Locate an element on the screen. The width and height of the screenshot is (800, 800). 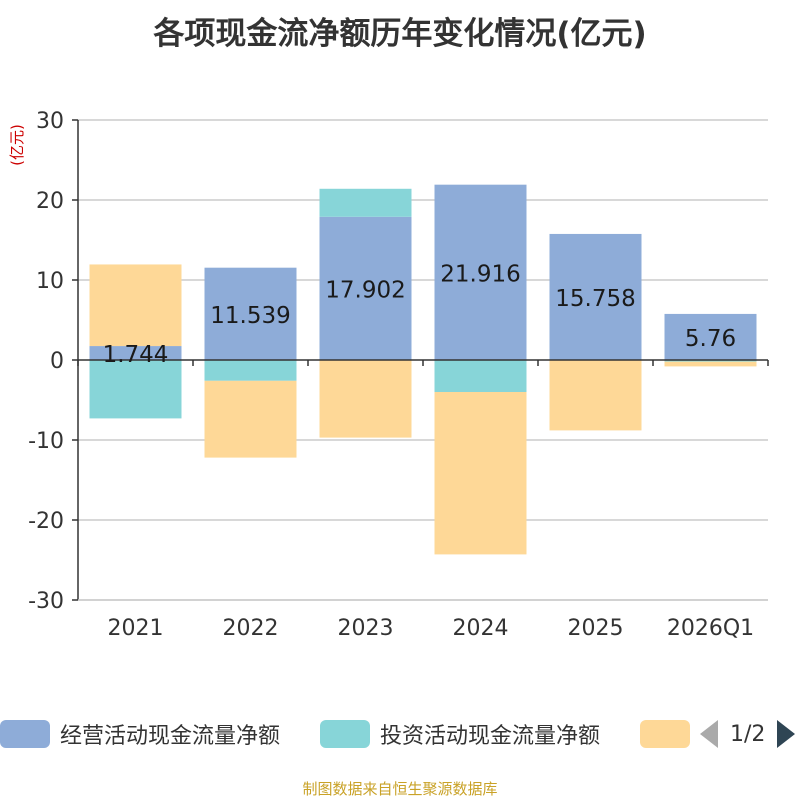
legend-swatch-operating is located at coordinates (25, 734).